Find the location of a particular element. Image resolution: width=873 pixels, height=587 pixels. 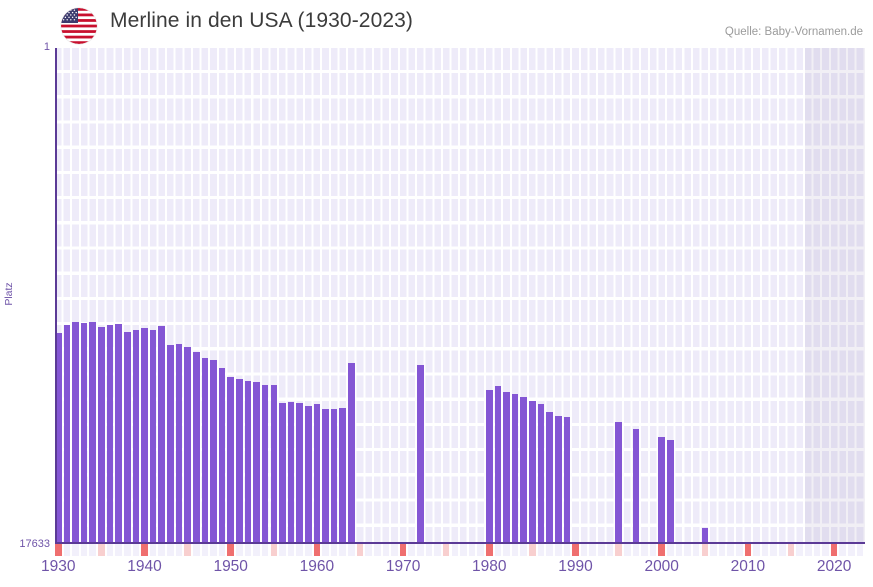

x-axis-tick-label: 2000 is located at coordinates (661, 566).